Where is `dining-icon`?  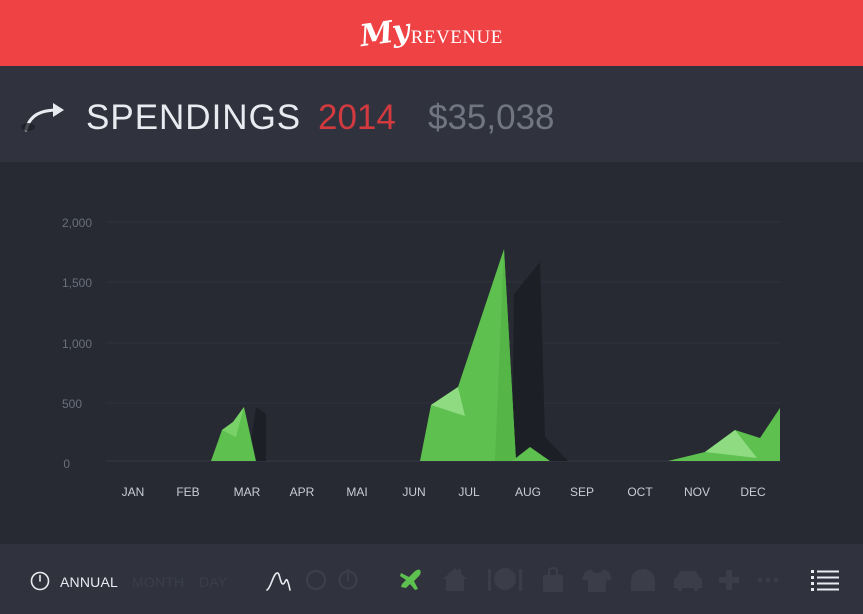 dining-icon is located at coordinates (505, 579).